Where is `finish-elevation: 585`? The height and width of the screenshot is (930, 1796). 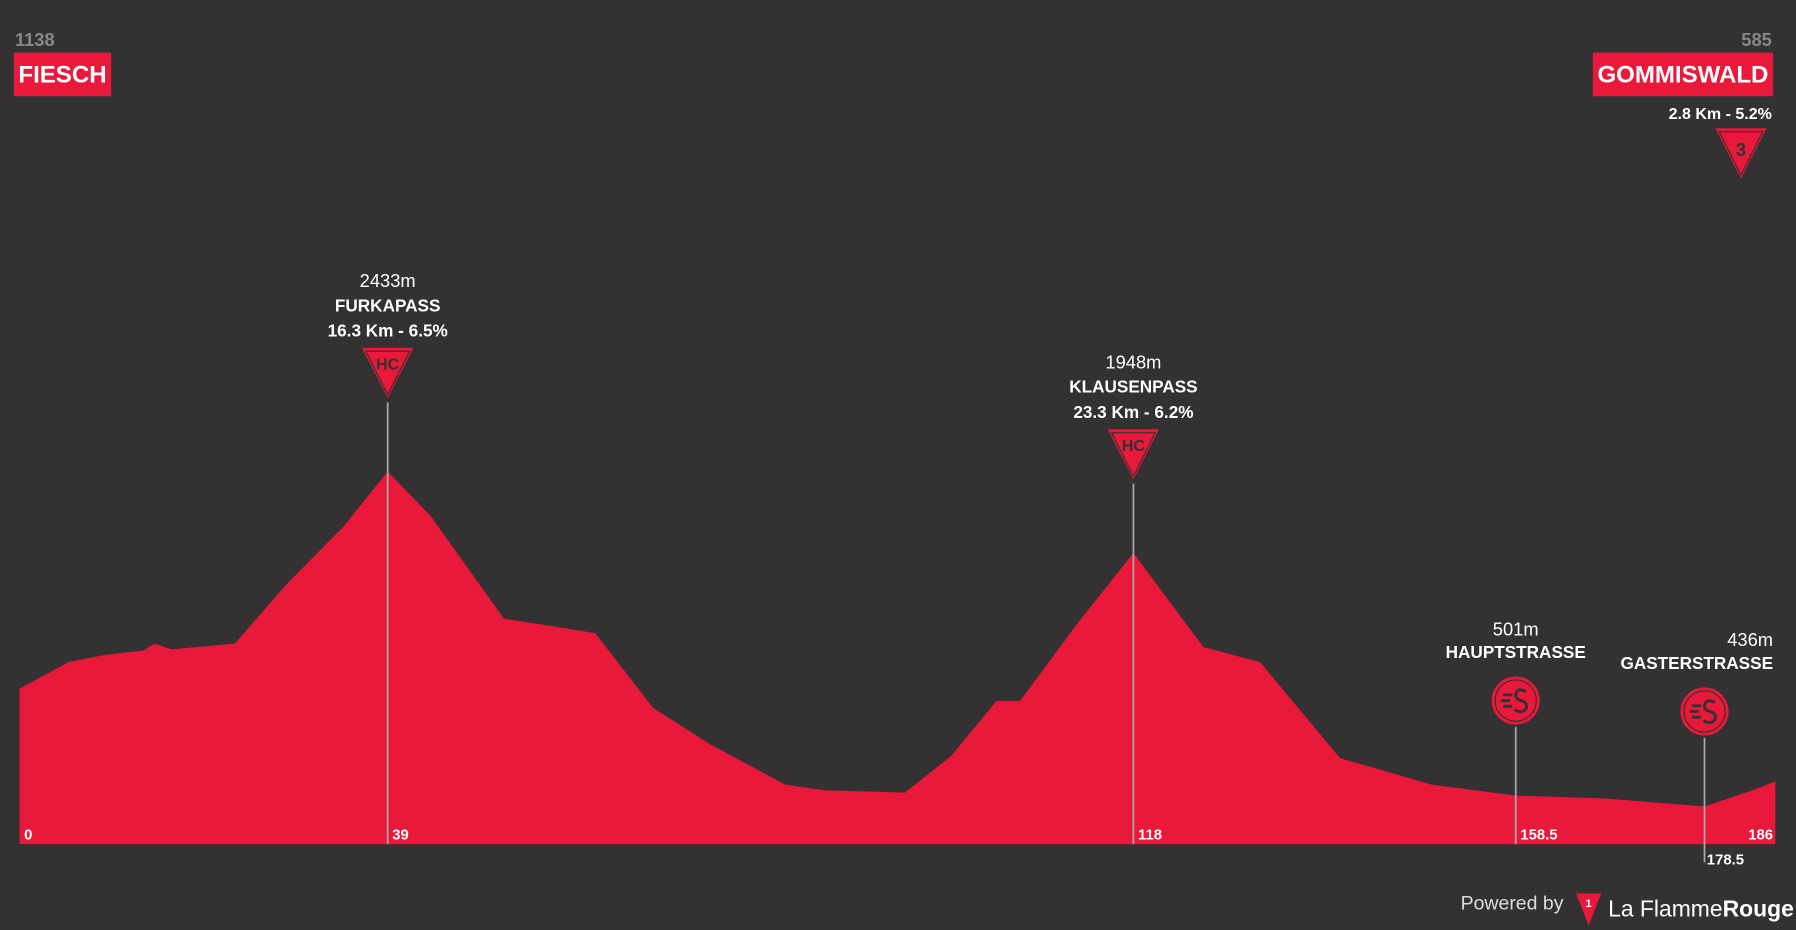
finish-elevation: 585 is located at coordinates (1756, 39).